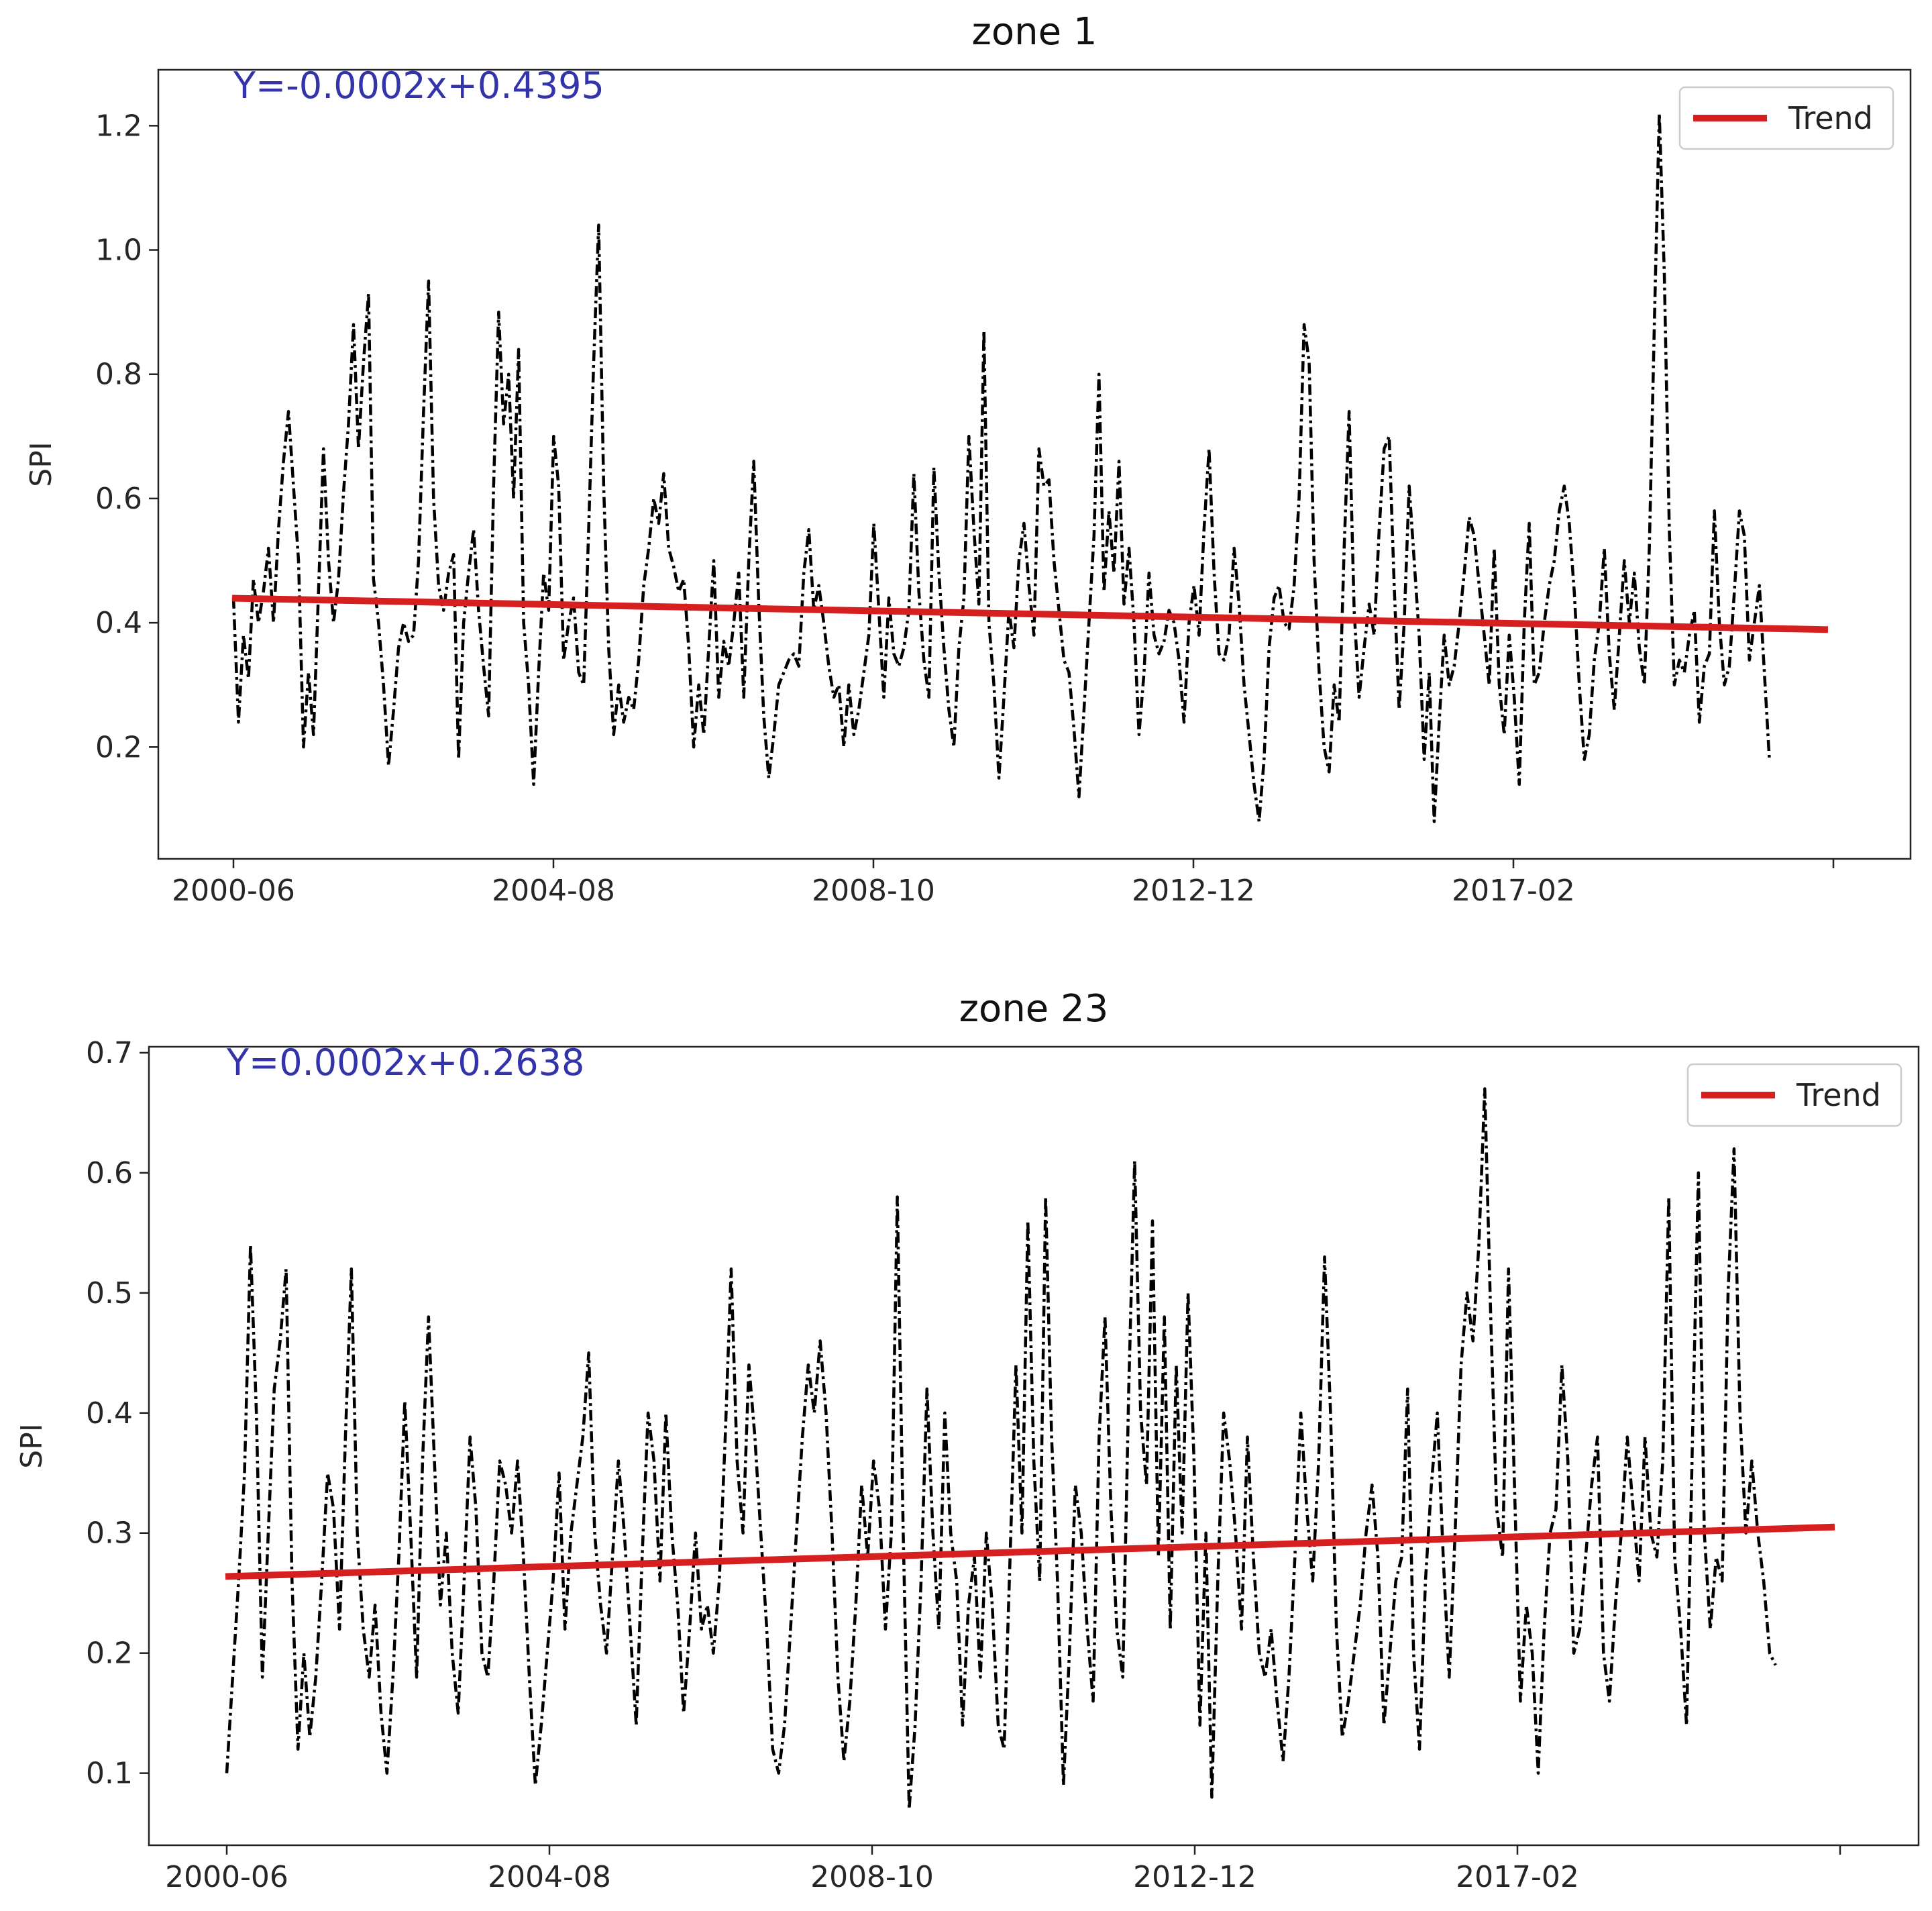 The height and width of the screenshot is (1911, 1932). What do you see at coordinates (109, 1533) in the screenshot?
I see `y-tick-label: 0.3` at bounding box center [109, 1533].